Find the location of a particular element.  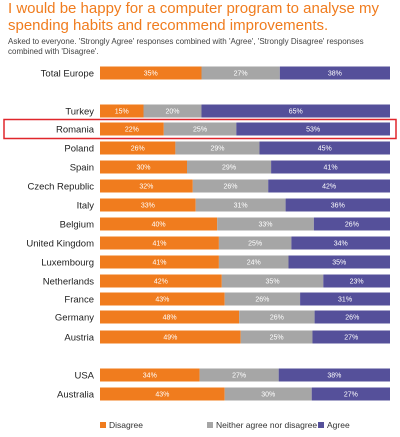

data-label-total-europe-neither-agree-nor-disagree: 27% is located at coordinates (241, 74).